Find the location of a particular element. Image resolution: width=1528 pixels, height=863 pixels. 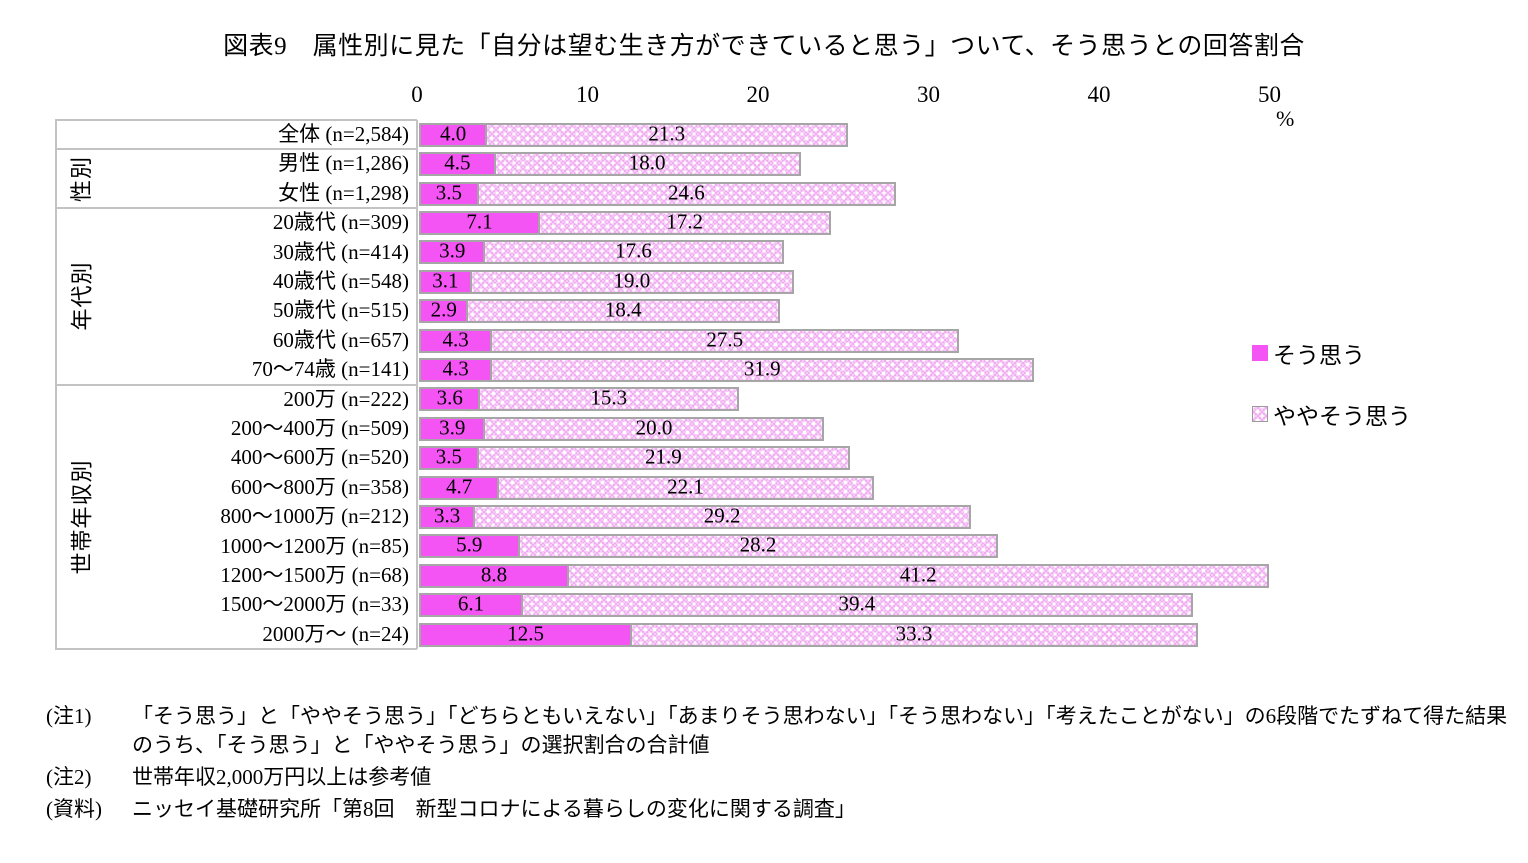

footnote: (注2) 世帯年収2,000万円以上は参考値 is located at coordinates (783, 777).